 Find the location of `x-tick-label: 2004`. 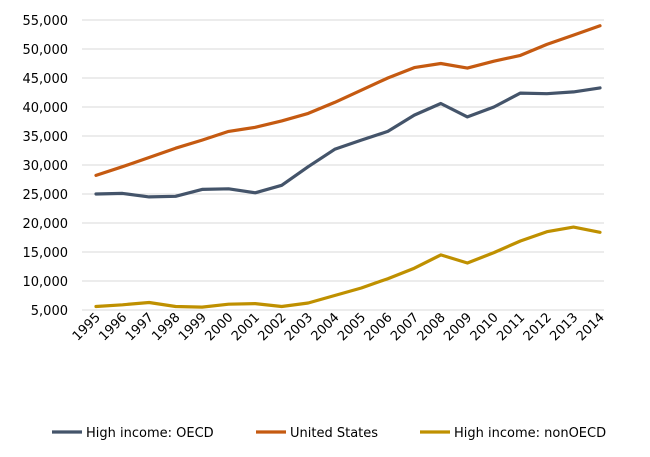

x-tick-label: 2004 is located at coordinates (326, 327).